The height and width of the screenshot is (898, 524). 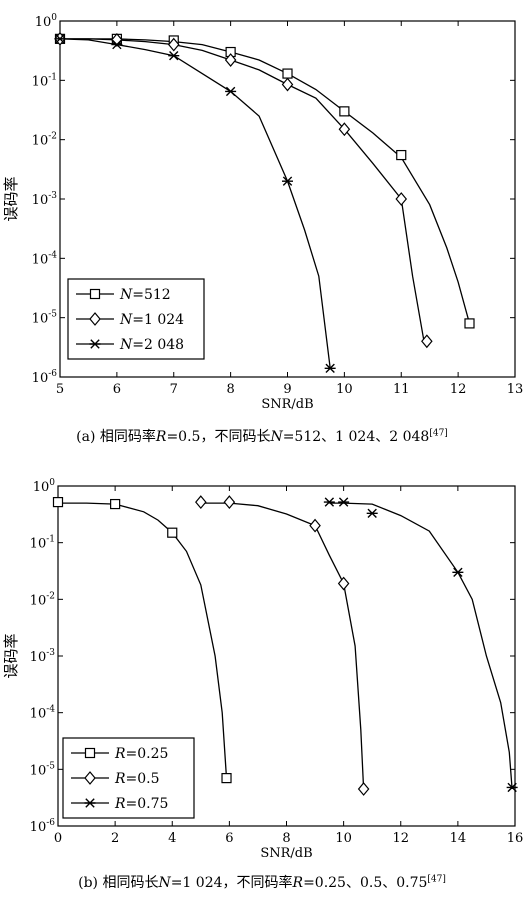 What do you see at coordinates (145, 295) in the screenshot?
I see `legend-label-a: N=512` at bounding box center [145, 295].